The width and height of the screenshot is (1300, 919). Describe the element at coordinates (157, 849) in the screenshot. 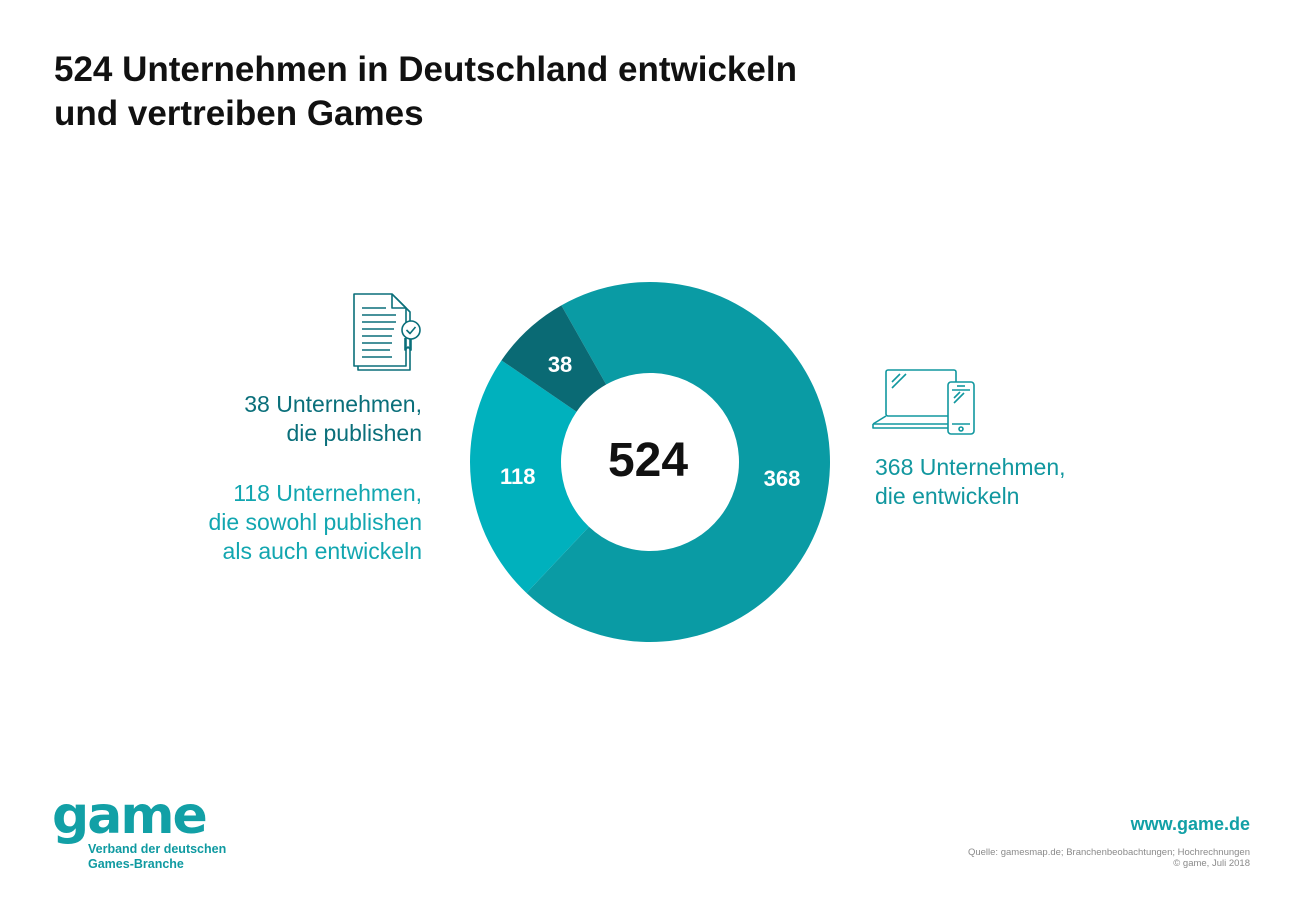

I see `logo-subtitle-line-1: Verband der deutschen` at that location.